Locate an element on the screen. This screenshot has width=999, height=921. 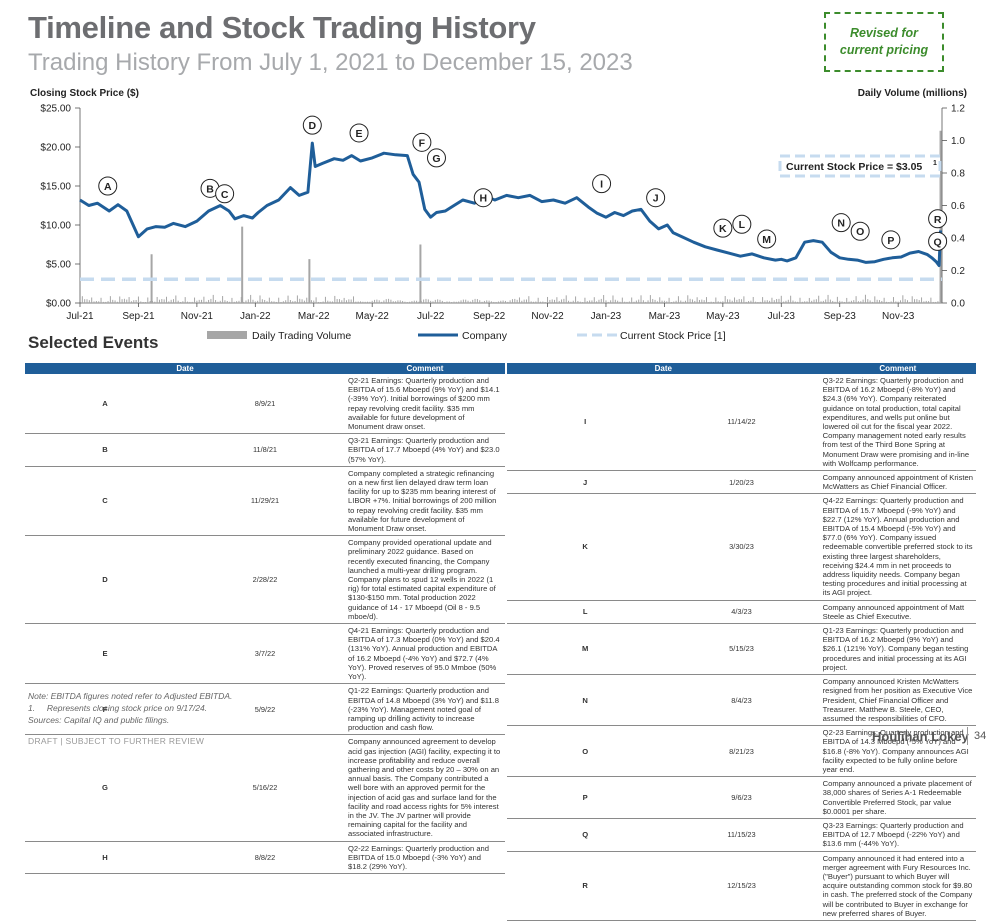
event-marker-label: H is located at coordinates (483, 199).